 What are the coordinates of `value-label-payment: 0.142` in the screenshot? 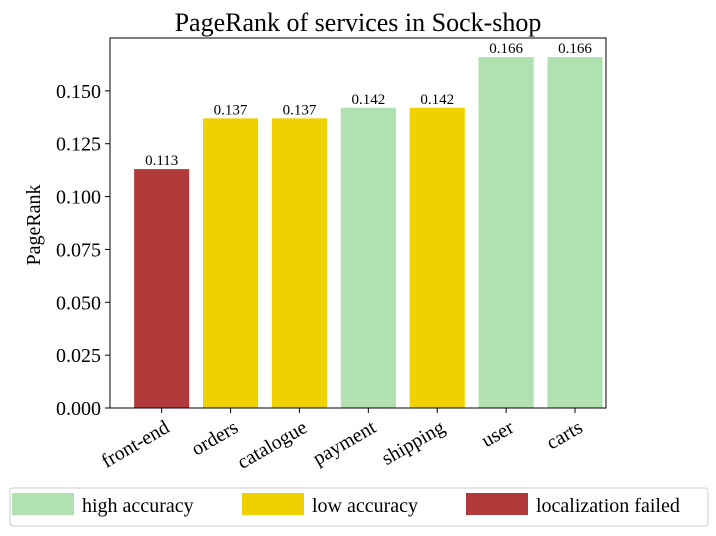 It's located at (368, 100).